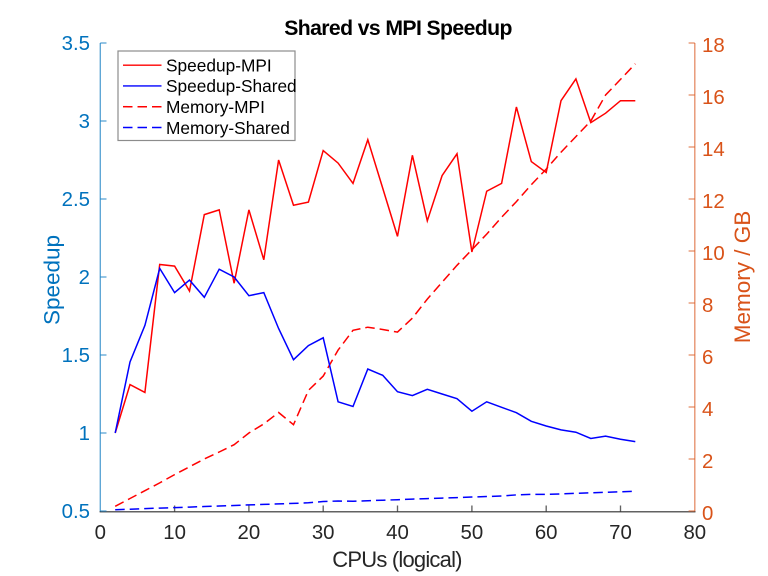 Image resolution: width=768 pixels, height=576 pixels. What do you see at coordinates (546, 533) in the screenshot?
I see `svg-text: 60` at bounding box center [546, 533].